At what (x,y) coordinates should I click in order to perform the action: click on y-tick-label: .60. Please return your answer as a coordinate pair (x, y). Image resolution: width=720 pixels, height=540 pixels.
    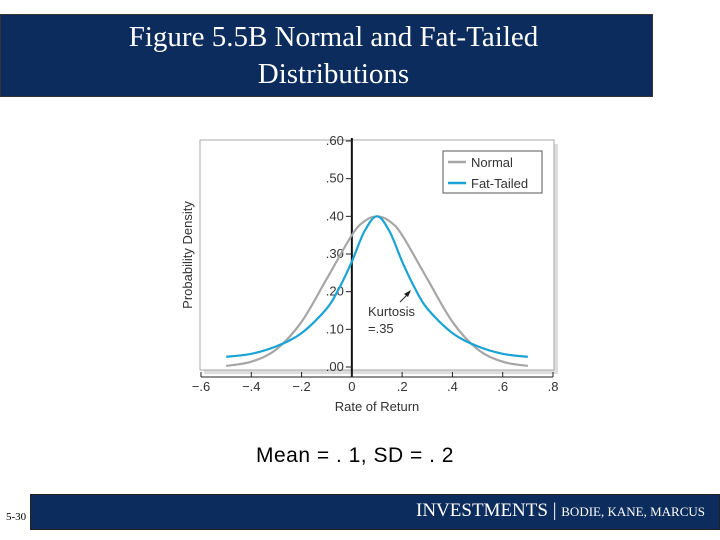
    Looking at the image, I should click on (335, 140).